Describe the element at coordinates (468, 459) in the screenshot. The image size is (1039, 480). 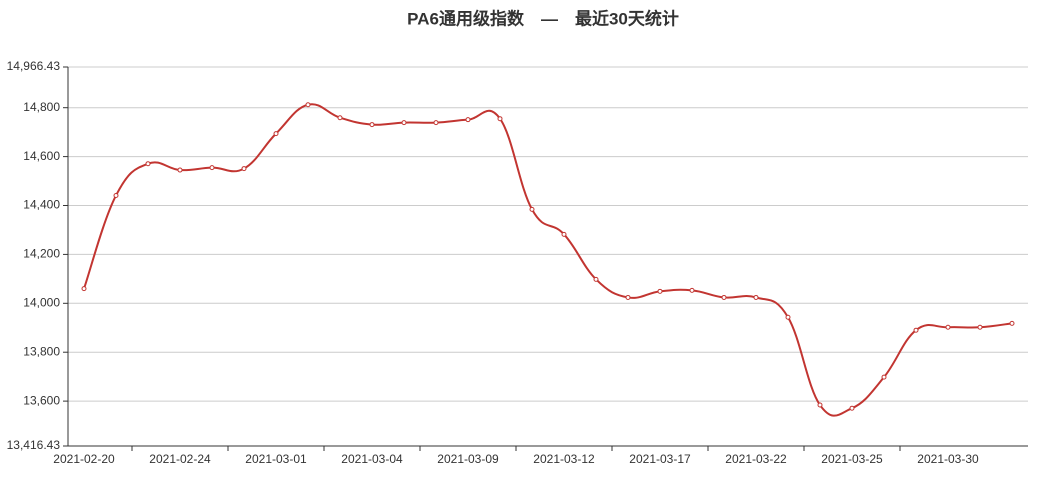
I see `x-tick-label: 2021-03-09` at that location.